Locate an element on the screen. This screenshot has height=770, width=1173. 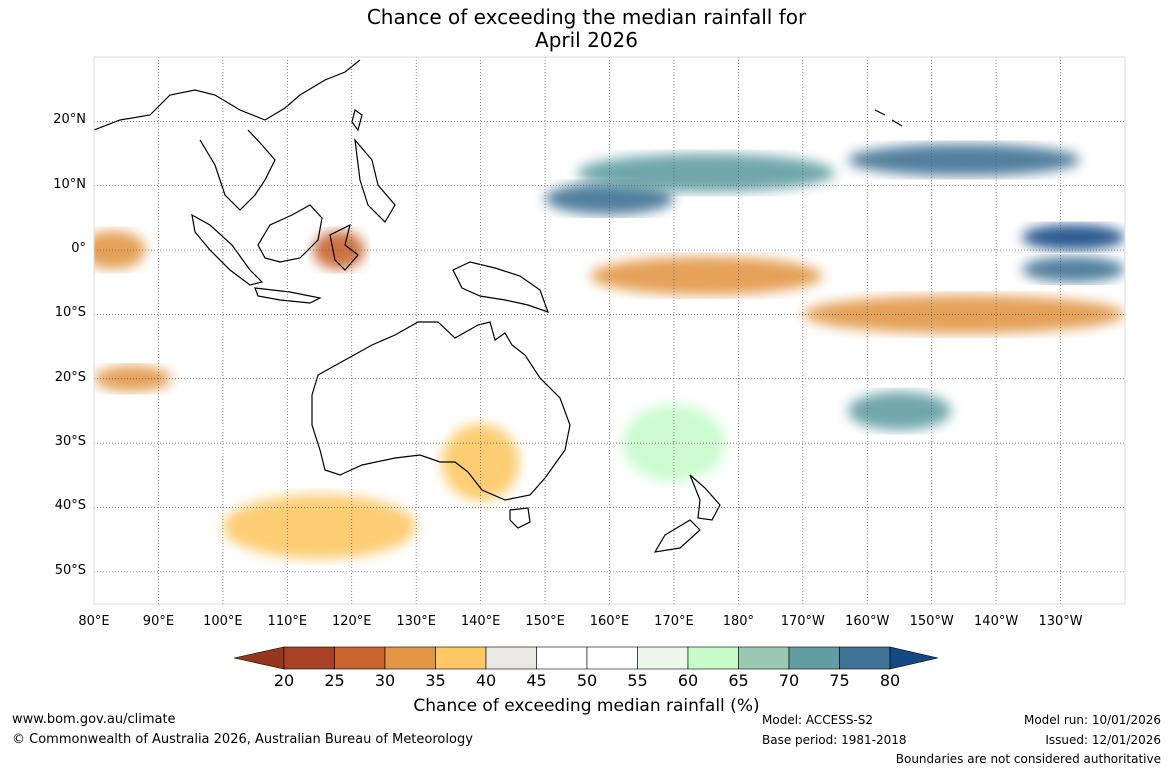
lon-label: 110°E is located at coordinates (287, 621).